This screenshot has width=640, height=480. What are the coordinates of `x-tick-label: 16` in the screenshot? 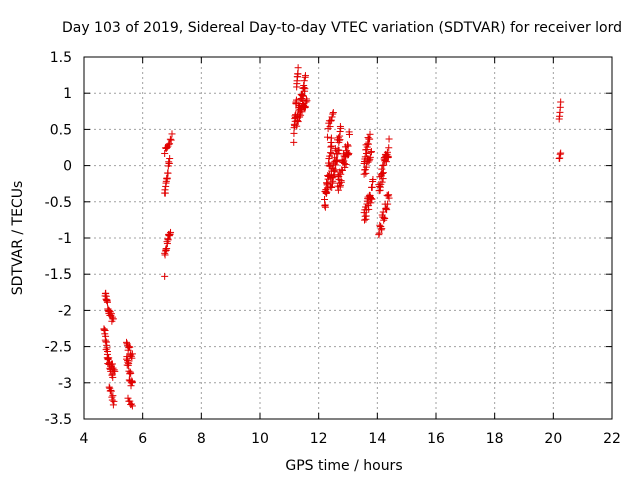 It's located at (436, 439).